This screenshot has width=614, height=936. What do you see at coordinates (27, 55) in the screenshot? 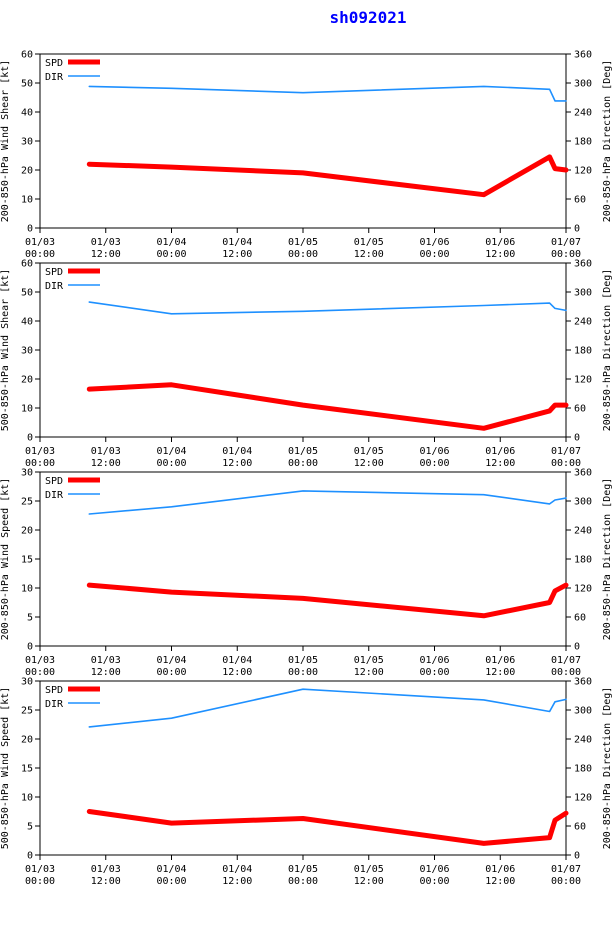
I see `y-tick-label: 60` at bounding box center [27, 55].